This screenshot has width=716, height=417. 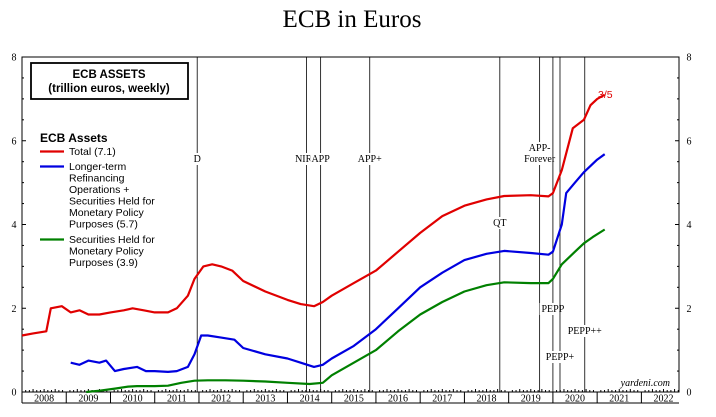 I want to click on event-label: APP-Forever, so click(x=540, y=154).